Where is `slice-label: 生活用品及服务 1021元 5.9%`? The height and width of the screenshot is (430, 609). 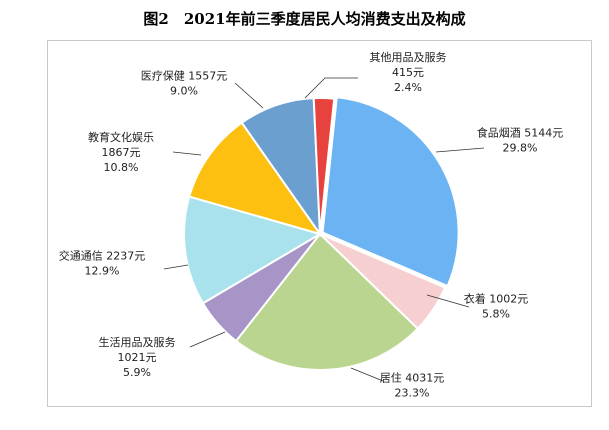
slice-label: 生活用品及服务 1021元 5.9% is located at coordinates (137, 357).